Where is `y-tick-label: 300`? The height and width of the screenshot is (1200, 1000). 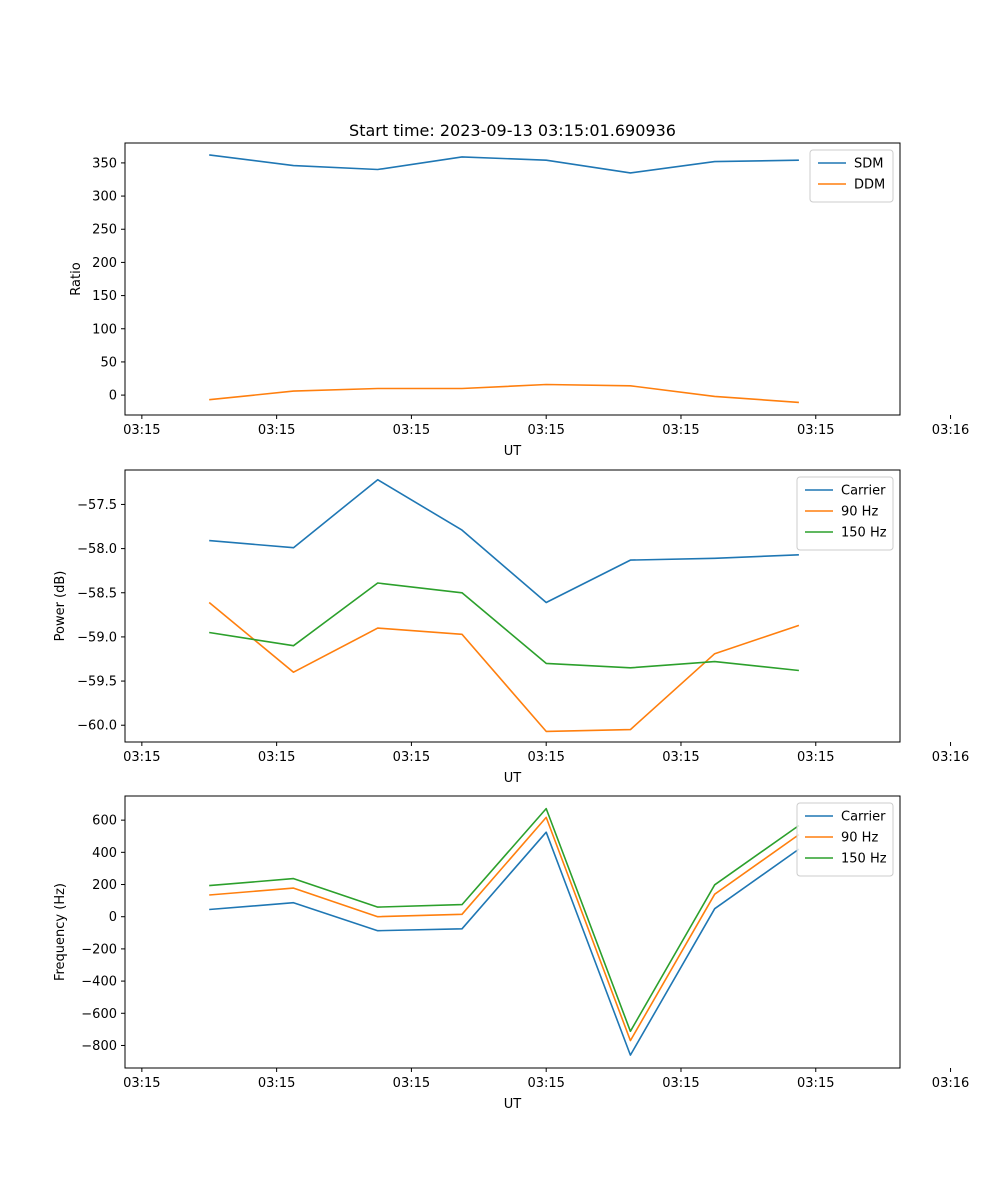
y-tick-label: 300 is located at coordinates (104, 197).